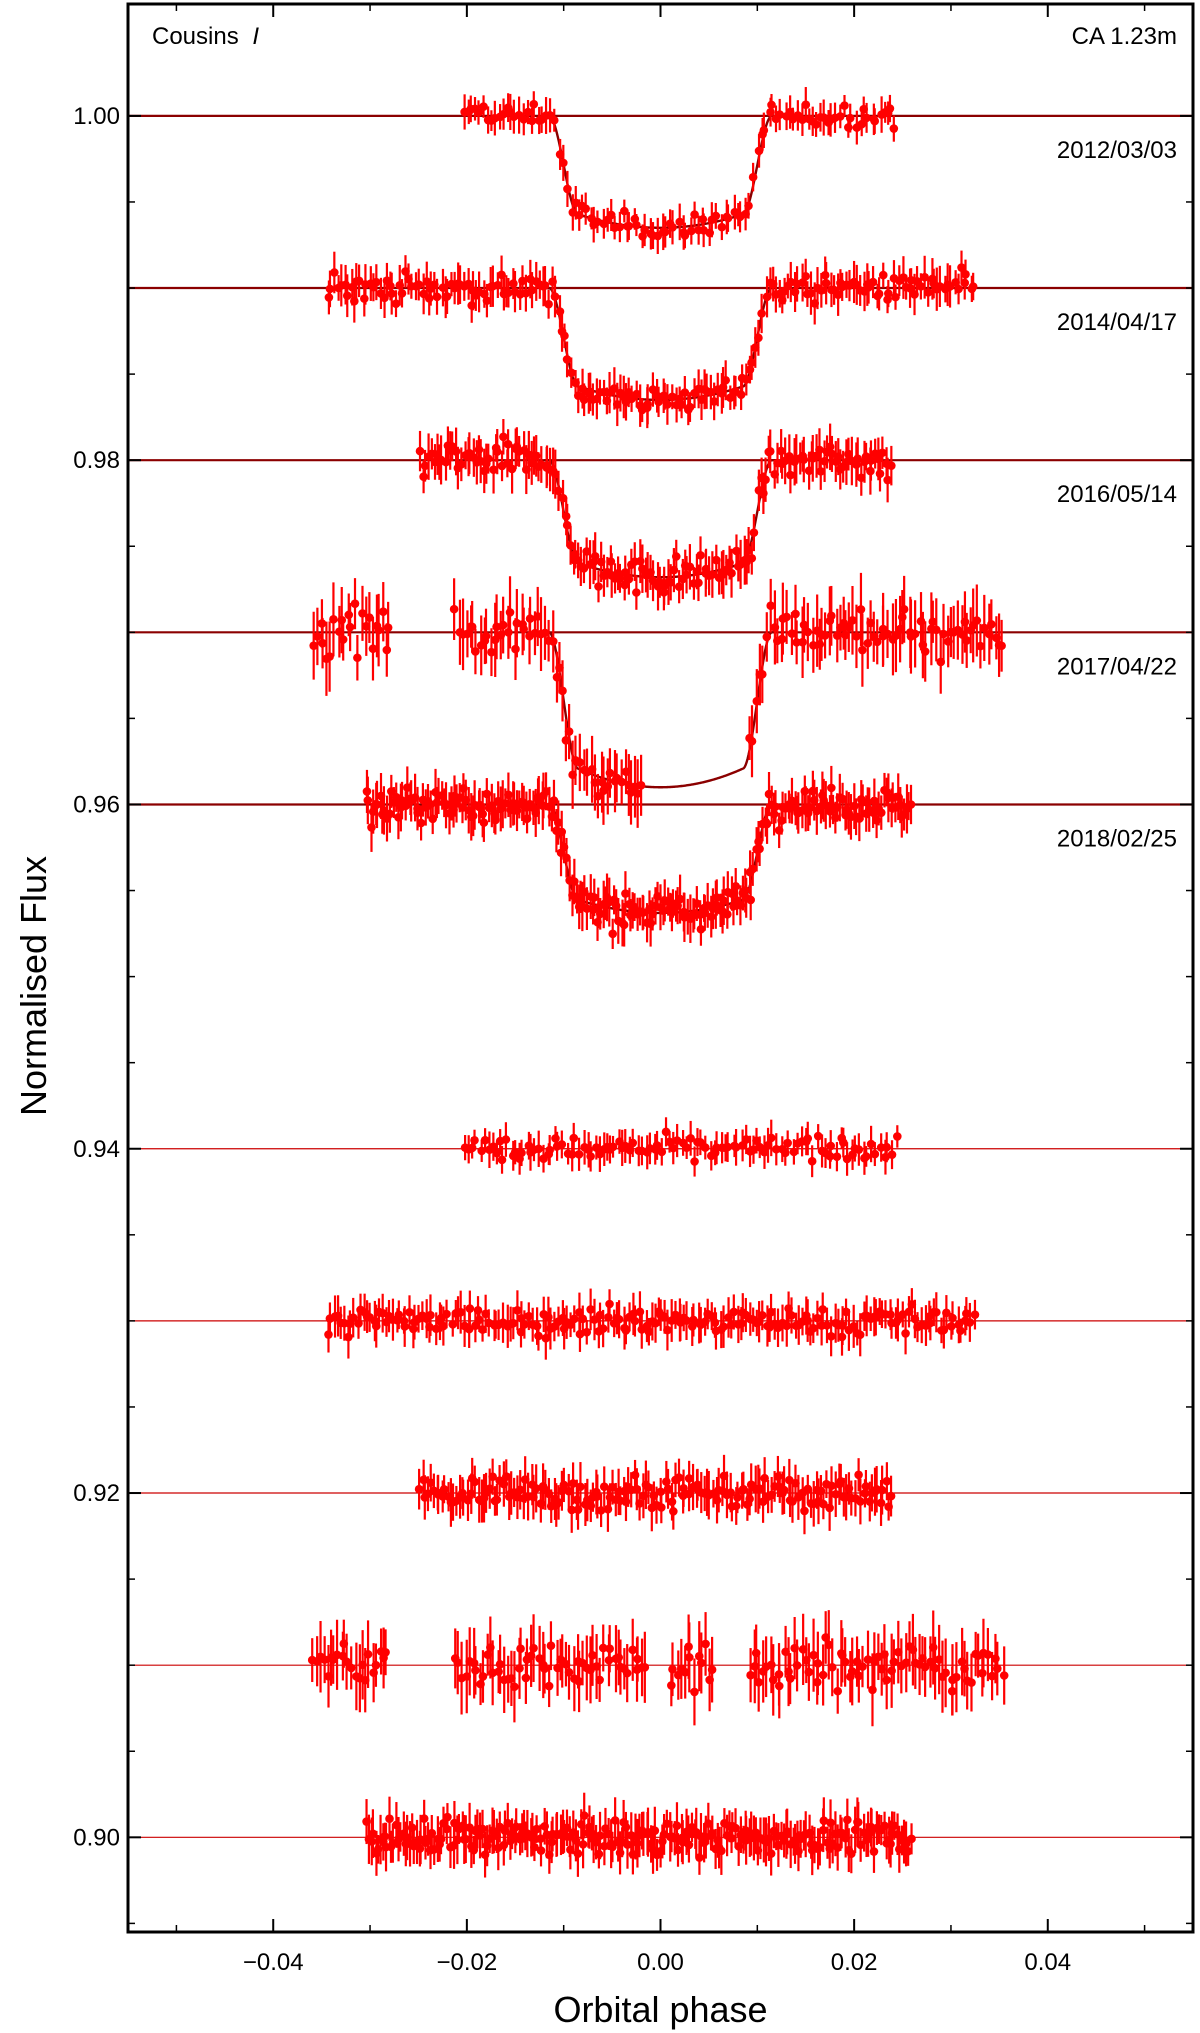  I want to click on transit-date-label: 2017/04/22, so click(1117, 666).